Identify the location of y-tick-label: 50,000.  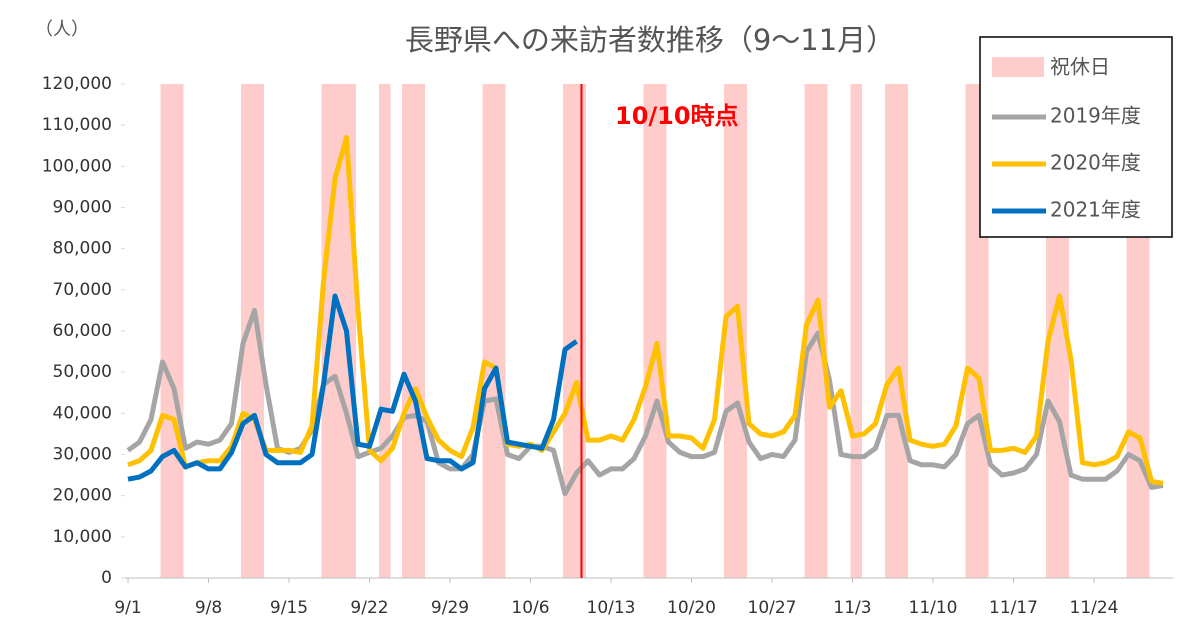
(82, 372).